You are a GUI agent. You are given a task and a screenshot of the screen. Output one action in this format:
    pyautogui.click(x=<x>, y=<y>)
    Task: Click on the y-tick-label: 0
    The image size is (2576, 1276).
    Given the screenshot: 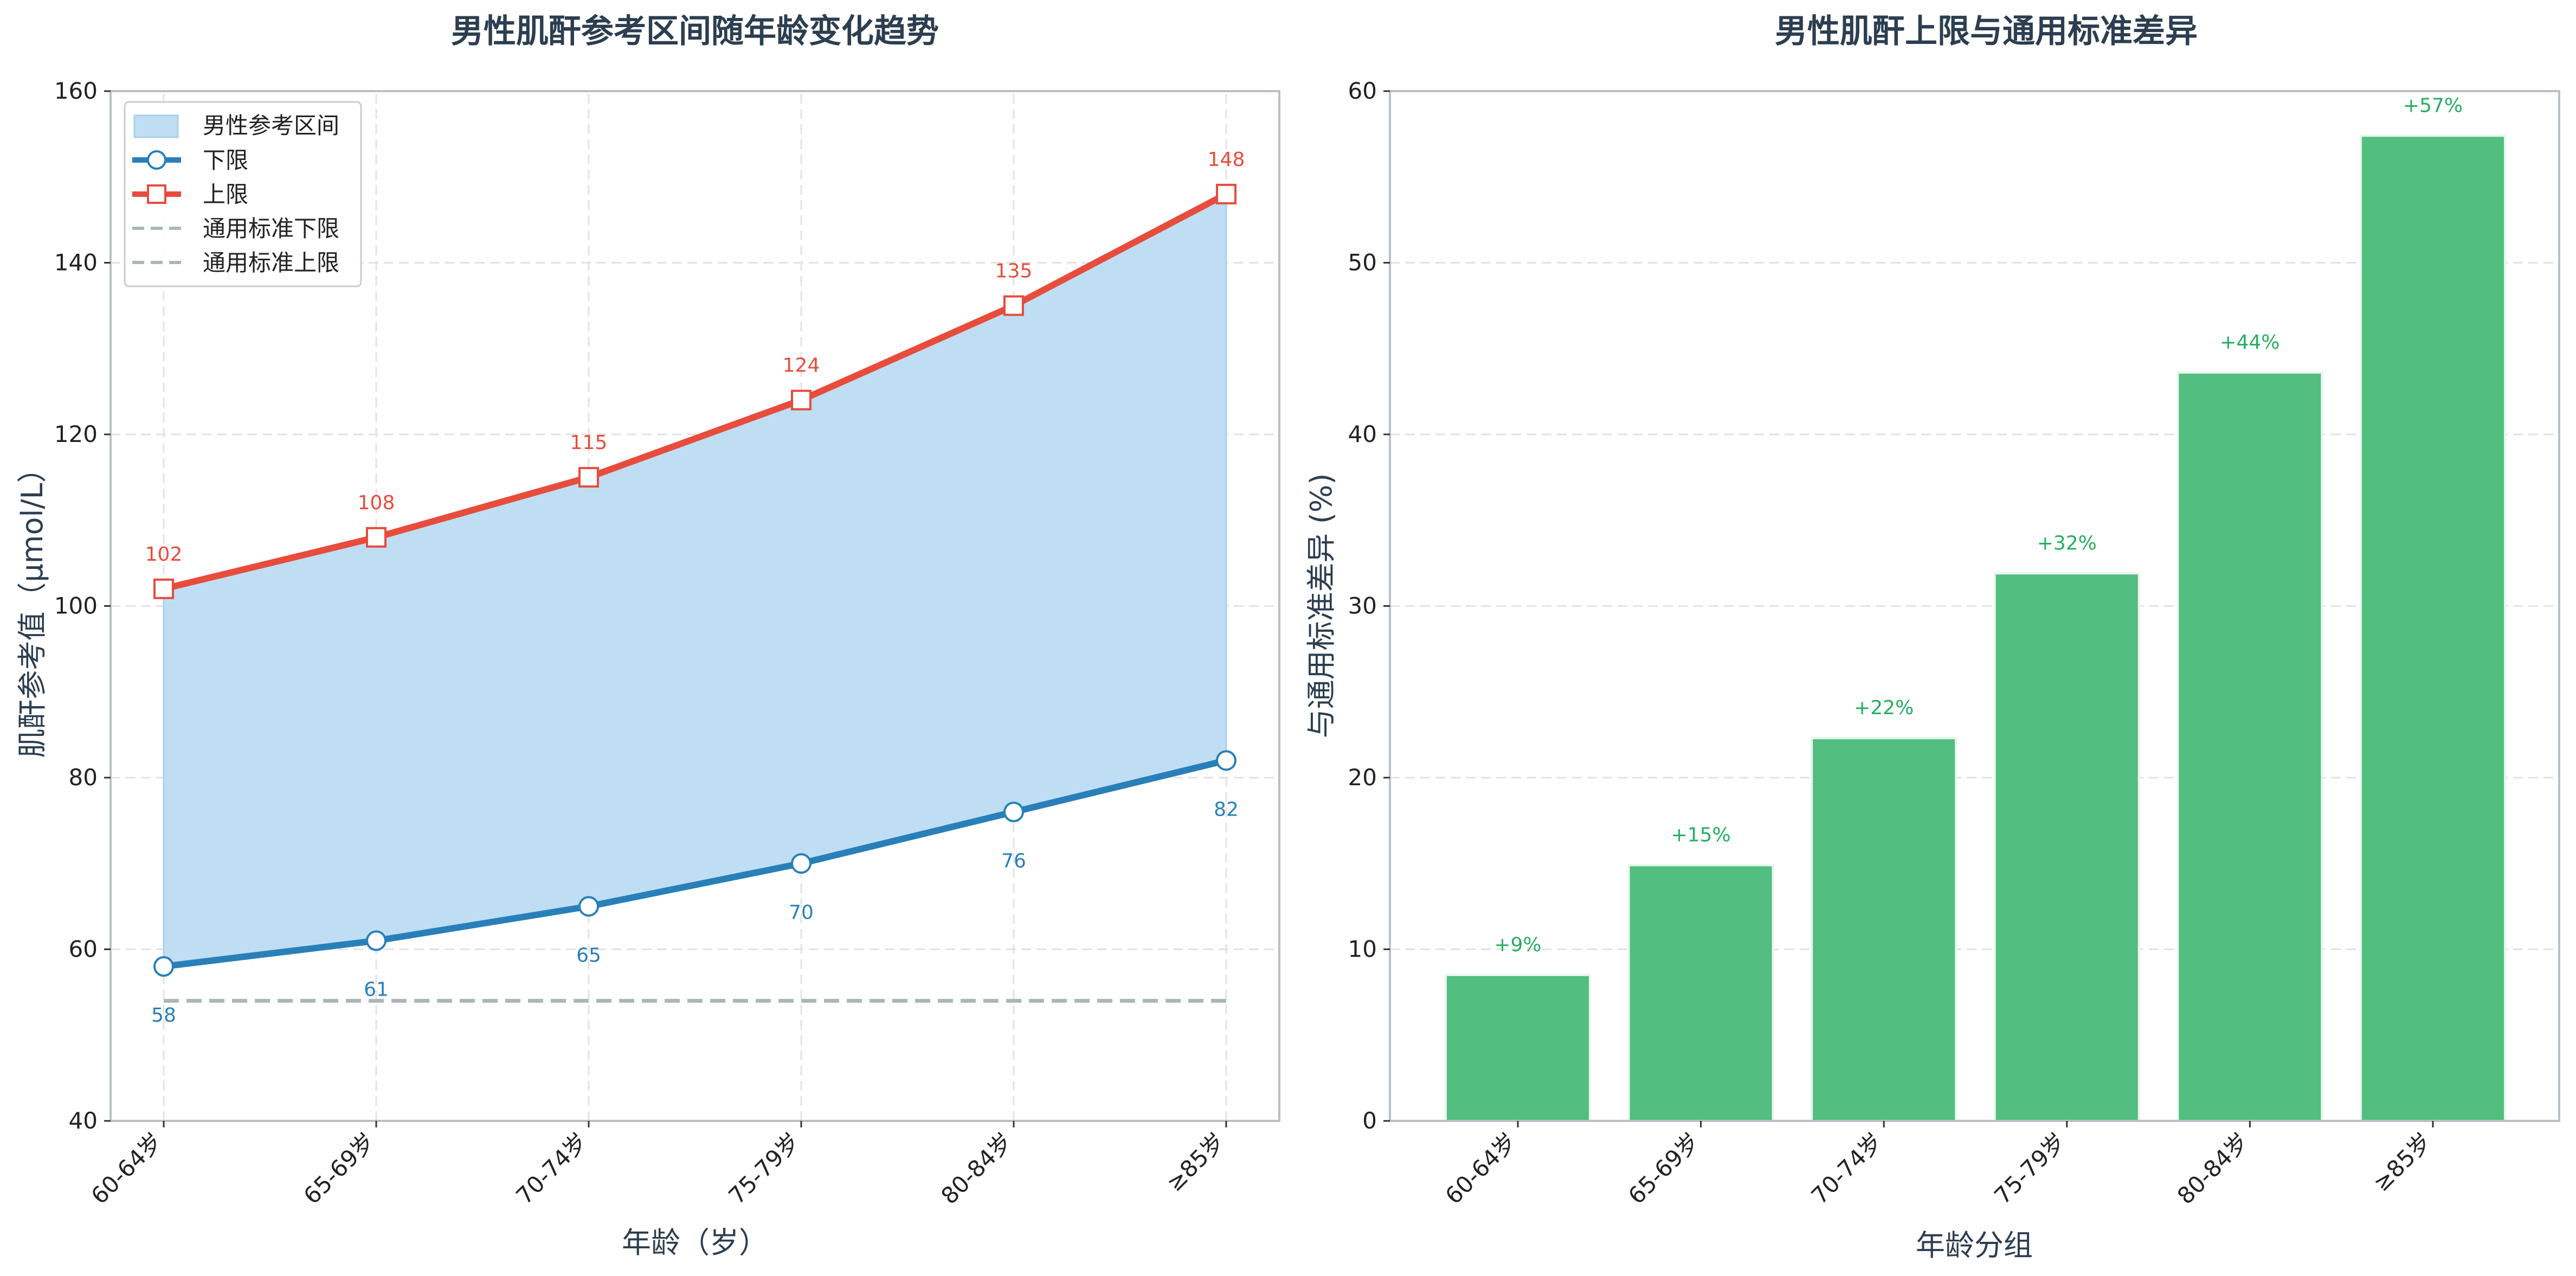 What is the action you would take?
    pyautogui.click(x=1369, y=1120)
    